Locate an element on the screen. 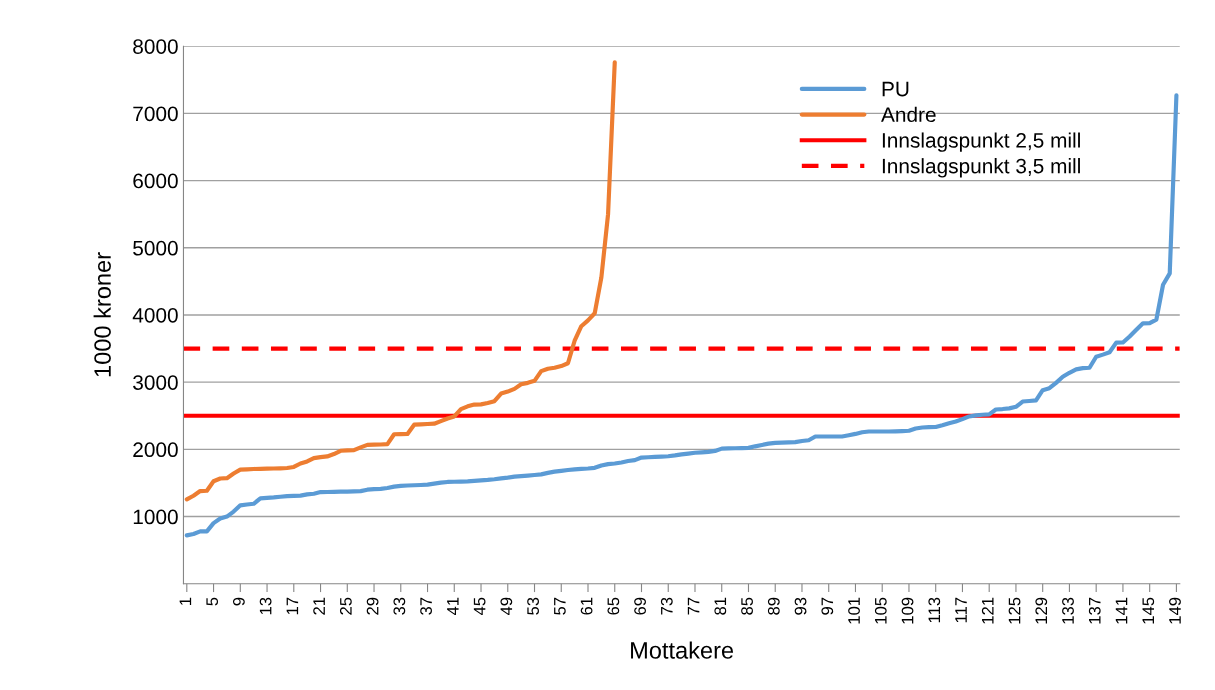 The width and height of the screenshot is (1215, 690). x-tick-label: 117 is located at coordinates (961, 610).